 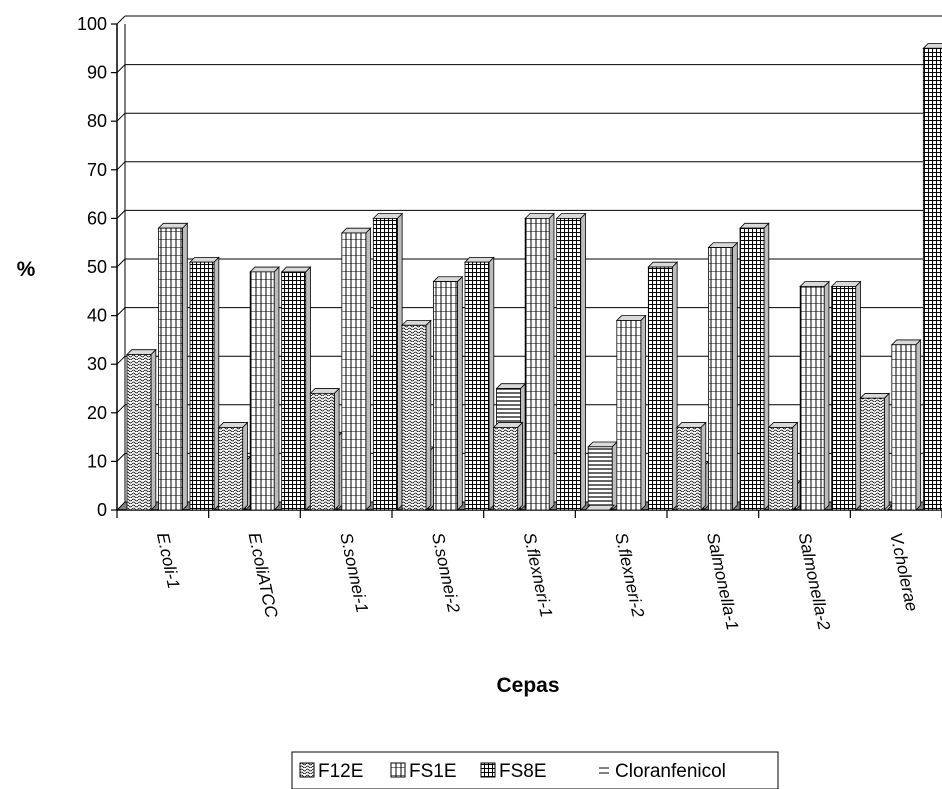 What do you see at coordinates (97, 218) in the screenshot?
I see `y-tick-label: 60` at bounding box center [97, 218].